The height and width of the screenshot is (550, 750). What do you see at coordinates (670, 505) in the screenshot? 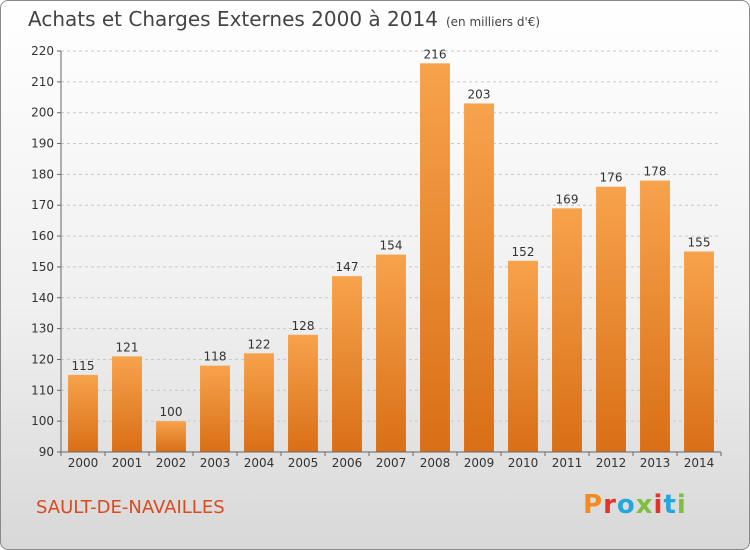
I see `logo-letter: t` at bounding box center [670, 505].